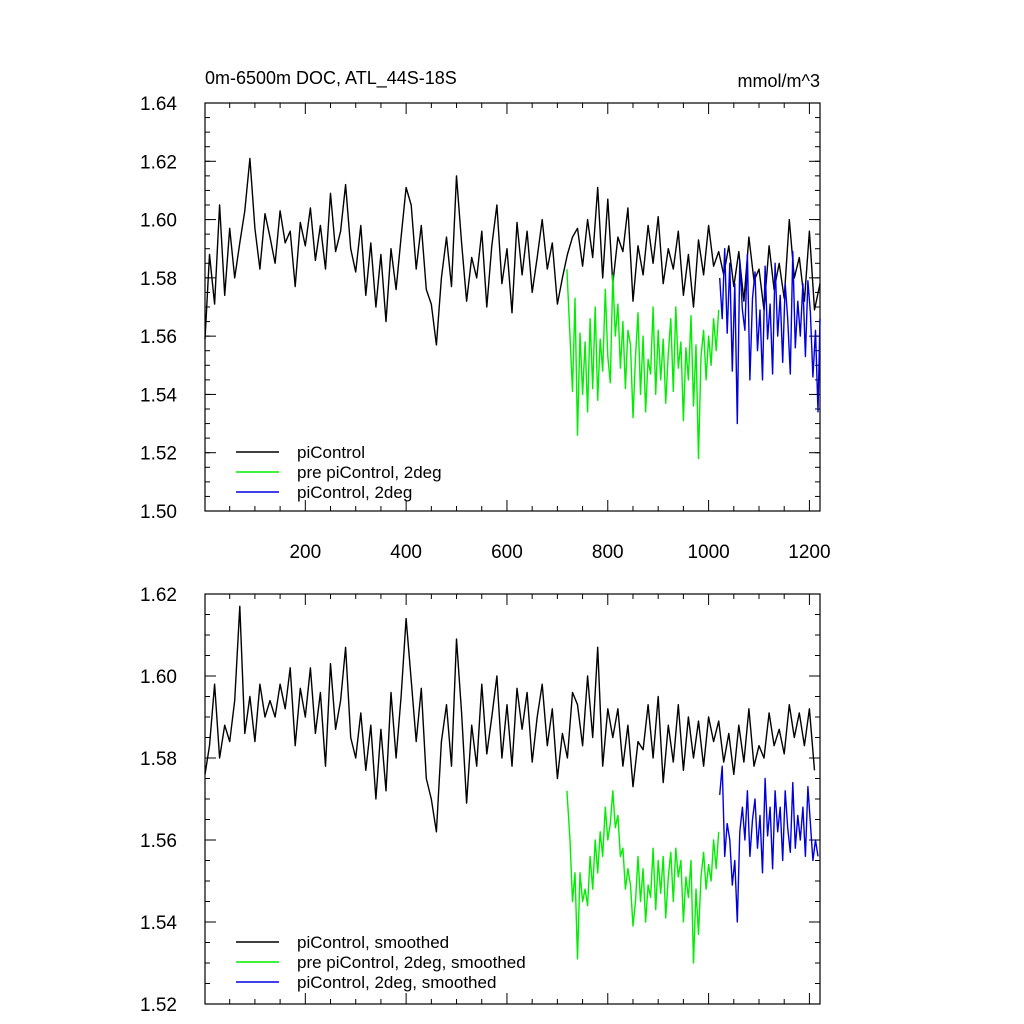  What do you see at coordinates (608, 552) in the screenshot?
I see `x-tick-label: 800` at bounding box center [608, 552].